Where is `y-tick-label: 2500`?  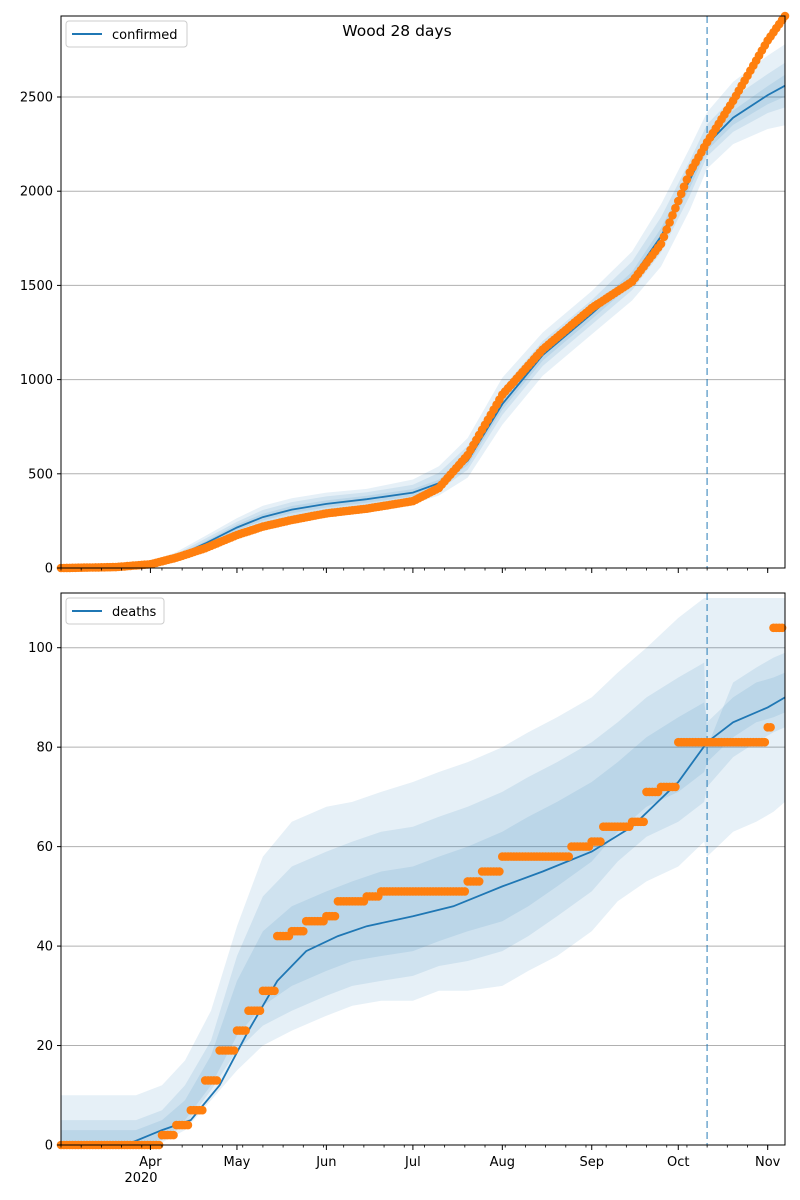 y-tick-label: 2500 is located at coordinates (36, 98).